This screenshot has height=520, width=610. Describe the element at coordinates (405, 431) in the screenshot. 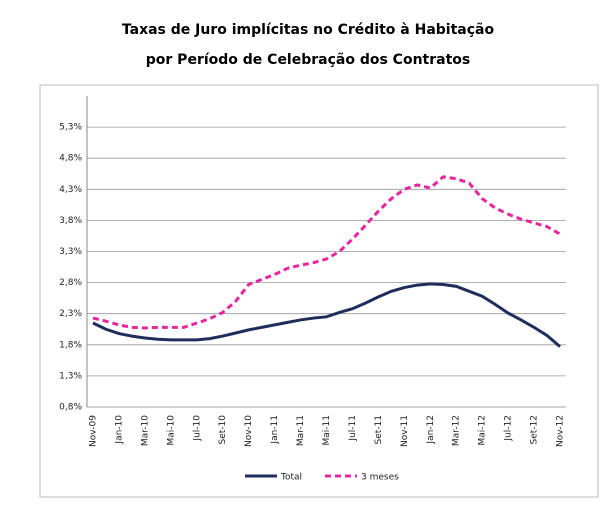

I see `x-tick-label: Nov-11` at that location.